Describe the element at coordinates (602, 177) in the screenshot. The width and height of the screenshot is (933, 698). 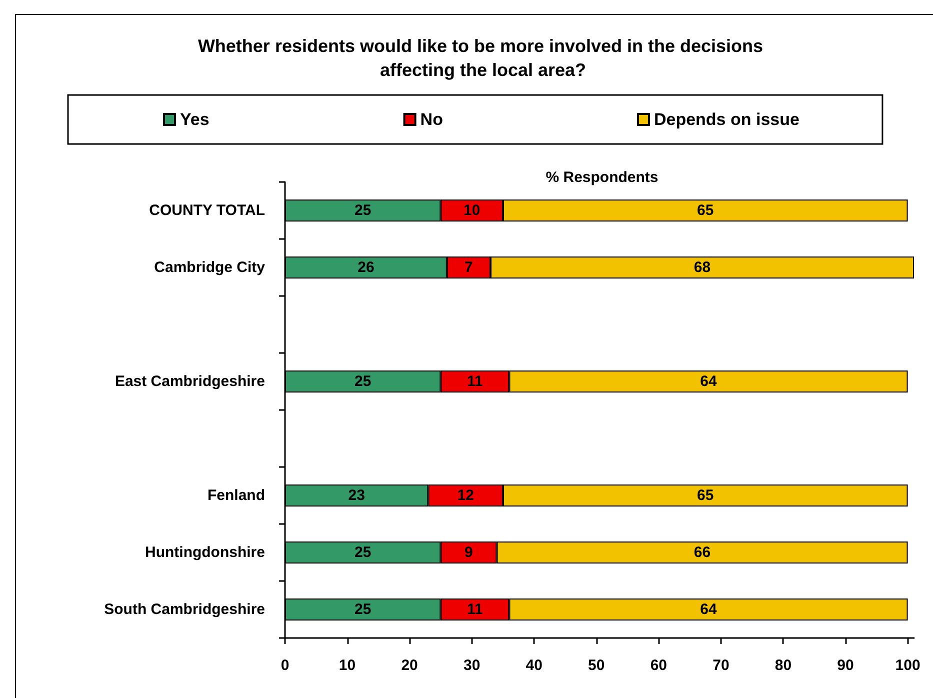
I see `x-axis-title: % Respondents` at that location.